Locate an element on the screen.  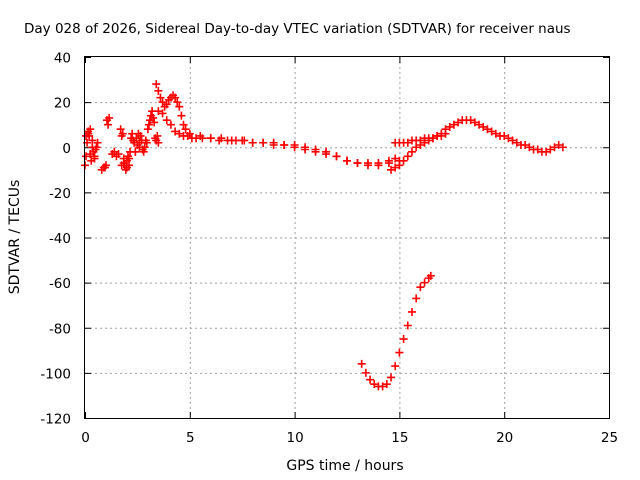
y-tick-label: -60 is located at coordinates (60, 284).